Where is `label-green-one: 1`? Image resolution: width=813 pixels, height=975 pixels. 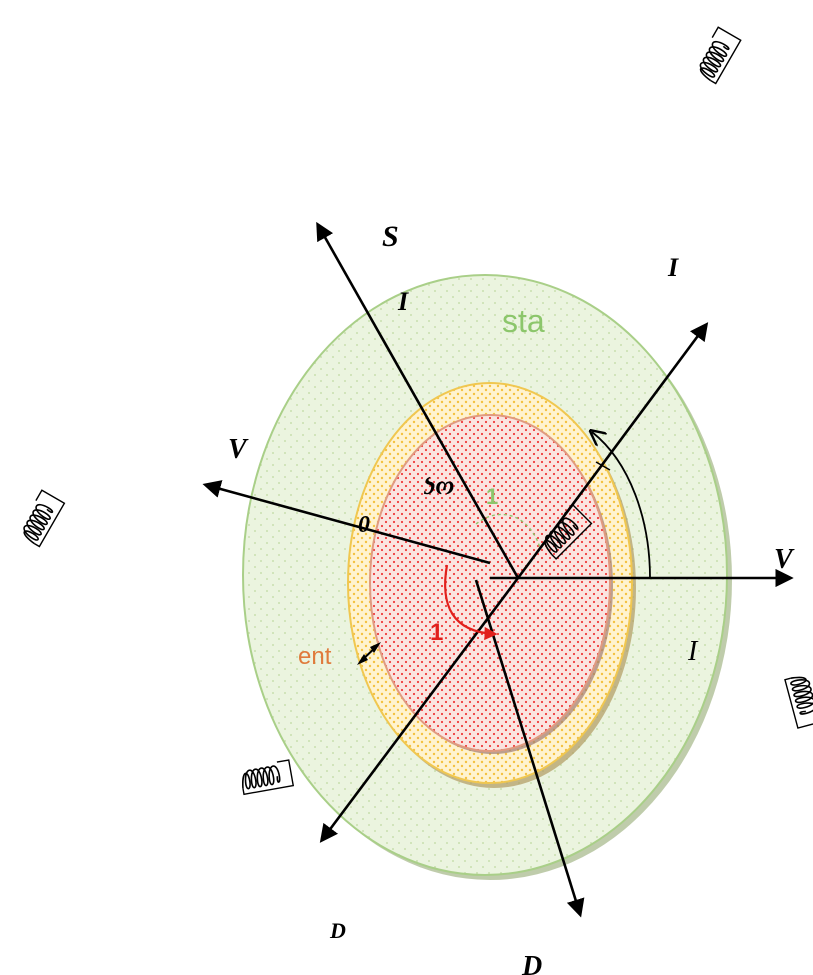 label-green-one: 1 is located at coordinates (492, 496).